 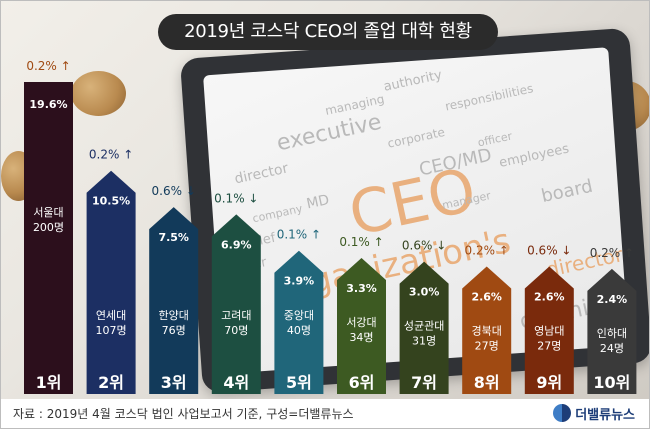 I want to click on count-label: 107명, so click(x=111, y=330).